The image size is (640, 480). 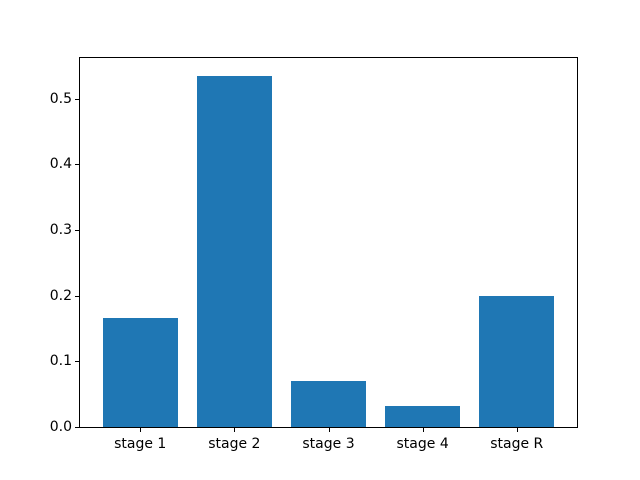 I want to click on x-axis-tick-label: stage 1, so click(x=140, y=444).